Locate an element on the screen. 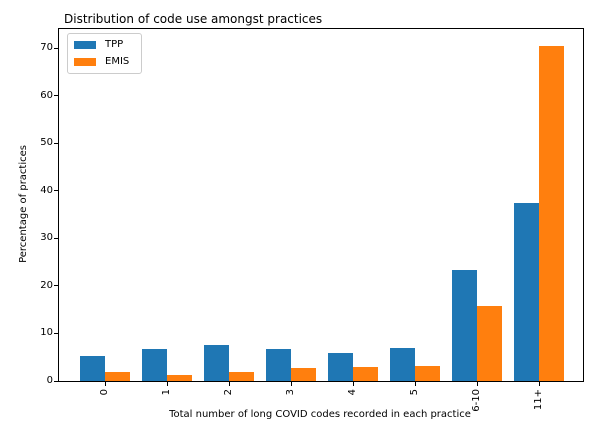 This screenshot has width=600, height=438. x-tick-label: 2 is located at coordinates (228, 392).